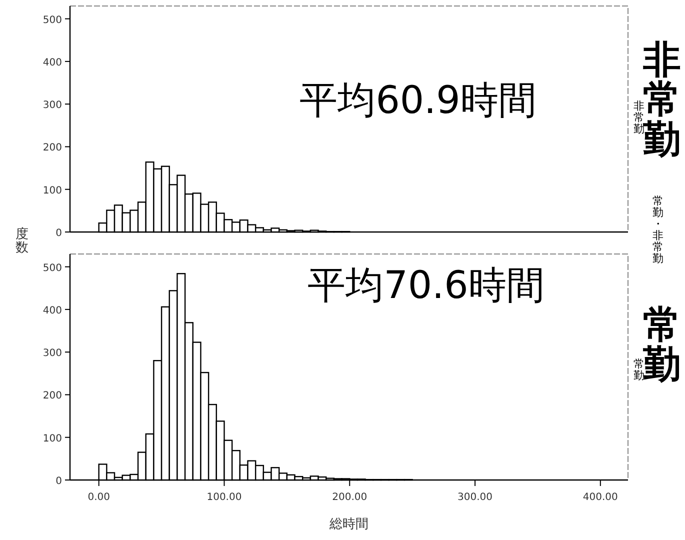 The image size is (685, 540). What do you see at coordinates (600, 497) in the screenshot?
I see `x-tick-label: 400.00` at bounding box center [600, 497].